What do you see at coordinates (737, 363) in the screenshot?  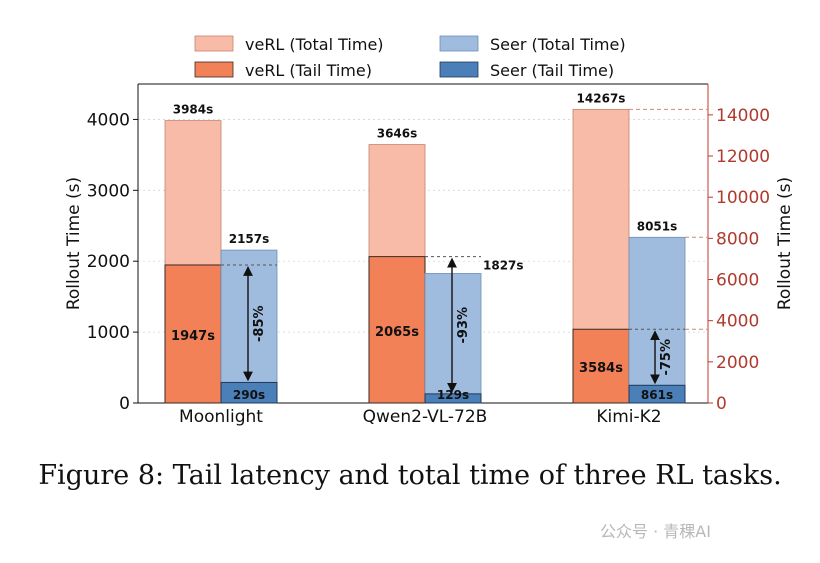 I see `right-tick-label: 2000` at bounding box center [737, 363].